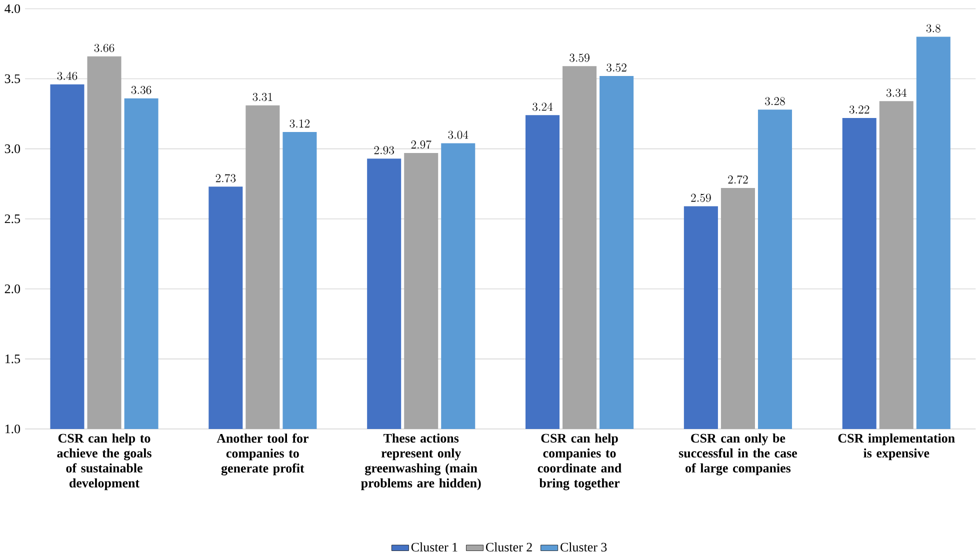  I want to click on data-label: 2.72, so click(738, 179).